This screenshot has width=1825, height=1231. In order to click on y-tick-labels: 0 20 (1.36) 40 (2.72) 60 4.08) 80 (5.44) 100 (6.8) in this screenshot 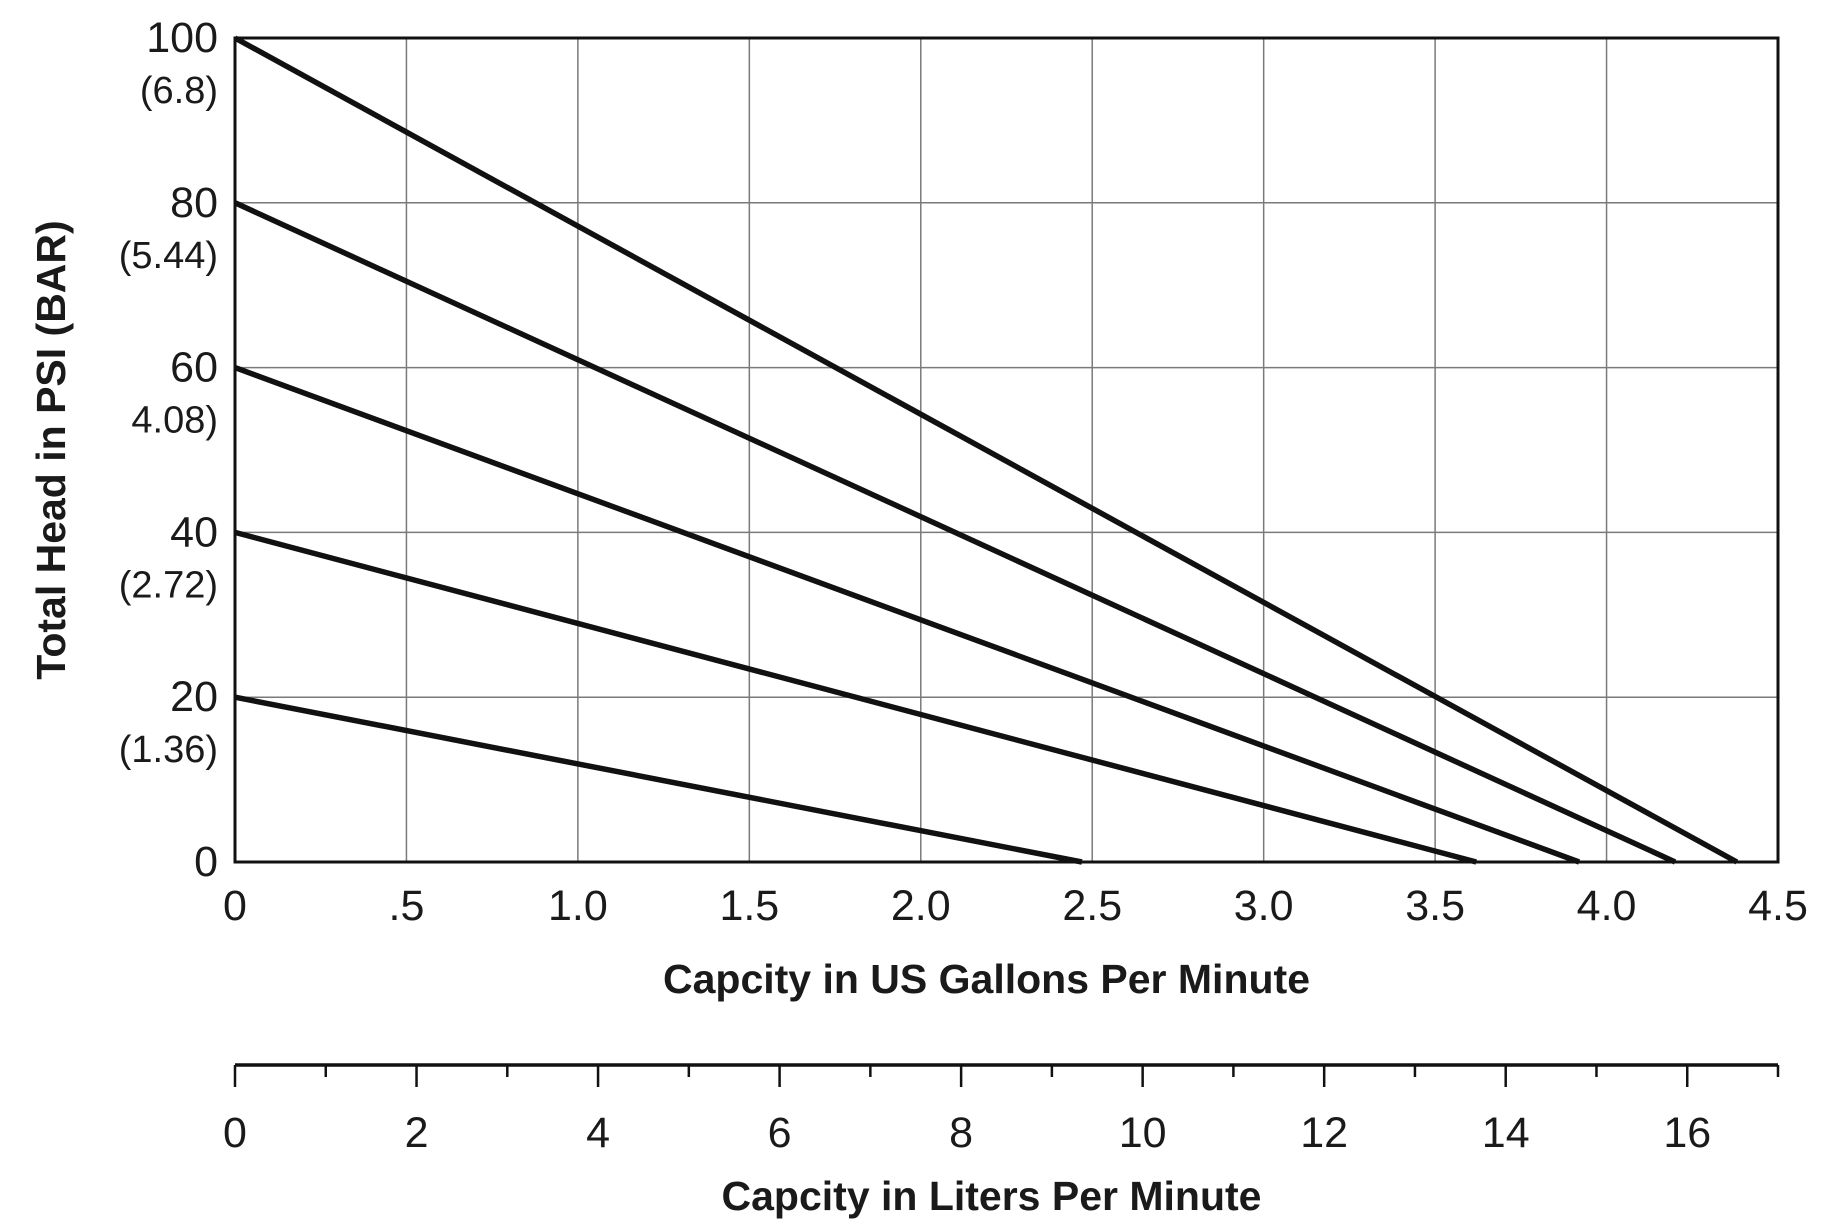, I will do `click(168, 450)`.